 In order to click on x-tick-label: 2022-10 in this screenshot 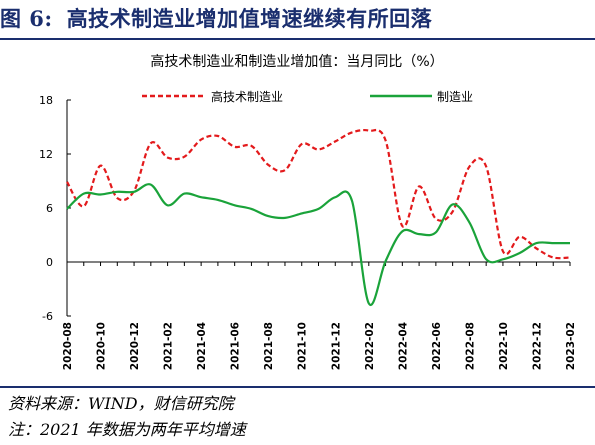, I will do `click(504, 346)`.